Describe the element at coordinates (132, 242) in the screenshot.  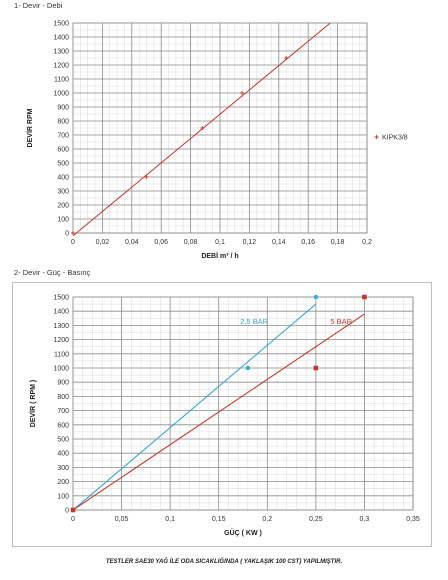
I see `x-tick-label: 0,04` at that location.